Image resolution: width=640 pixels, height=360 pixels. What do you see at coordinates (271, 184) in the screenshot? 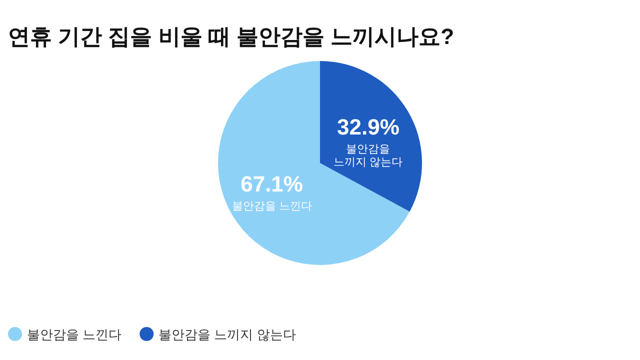
I see `data-label: 67.1%` at bounding box center [271, 184].